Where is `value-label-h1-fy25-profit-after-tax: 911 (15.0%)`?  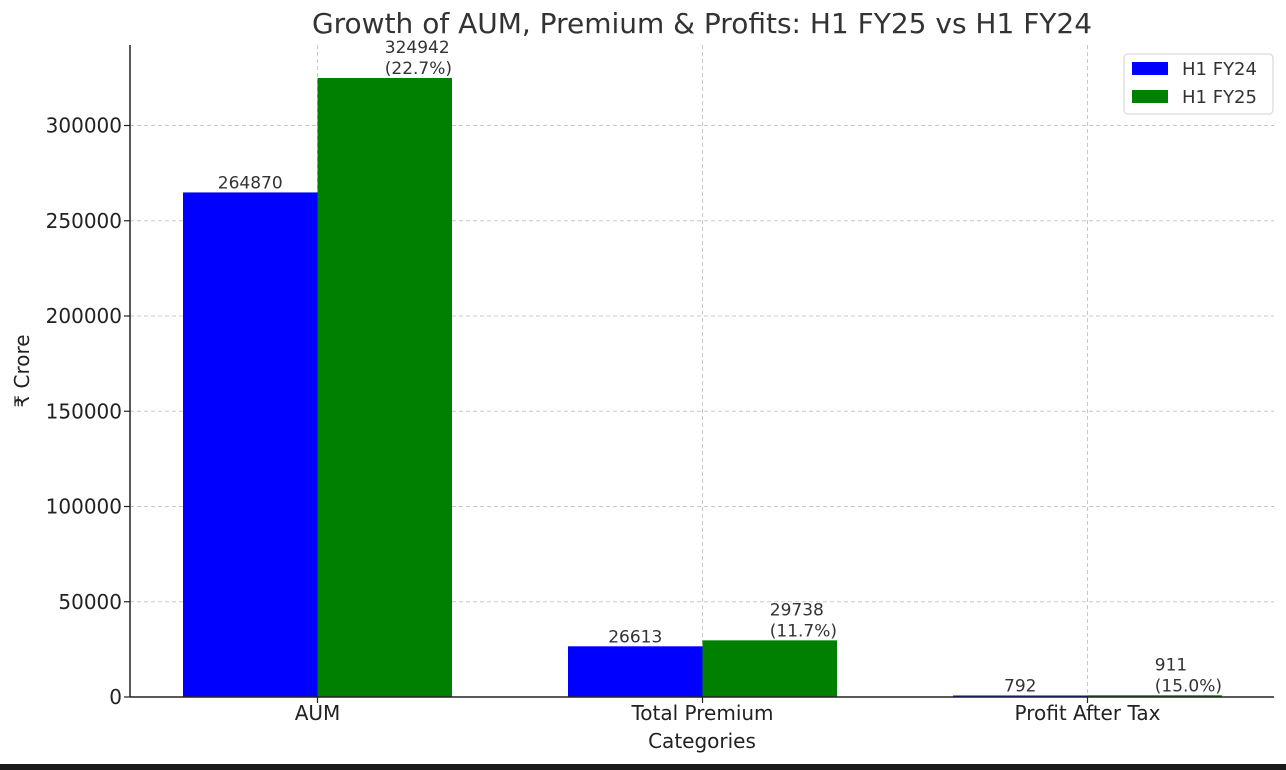 value-label-h1-fy25-profit-after-tax: 911 (15.0%) is located at coordinates (1188, 675).